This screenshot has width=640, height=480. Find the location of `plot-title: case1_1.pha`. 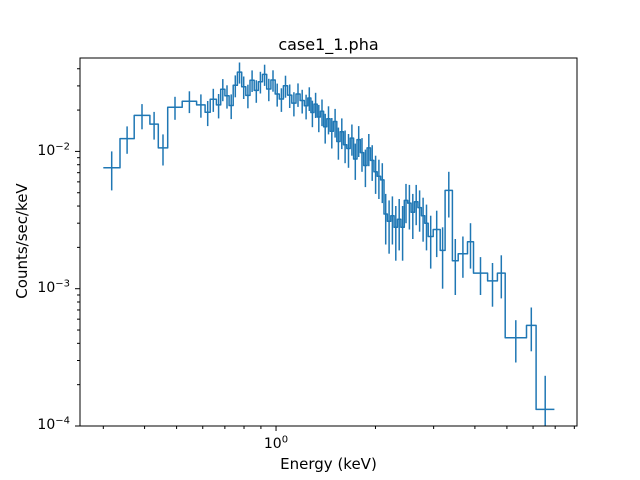

plot-title: case1_1.pha is located at coordinates (328, 44).